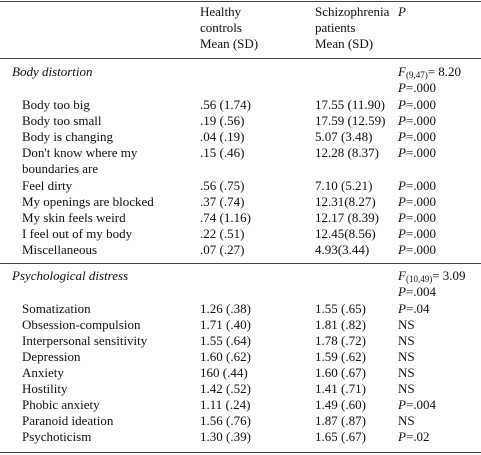 The width and height of the screenshot is (481, 455). I want to click on row-label: Paranoid ideation, so click(68, 420).